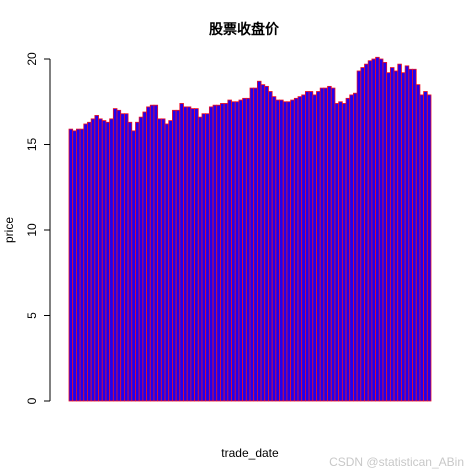 This screenshot has height=474, width=474. I want to click on y-tick-label: 20, so click(32, 59).